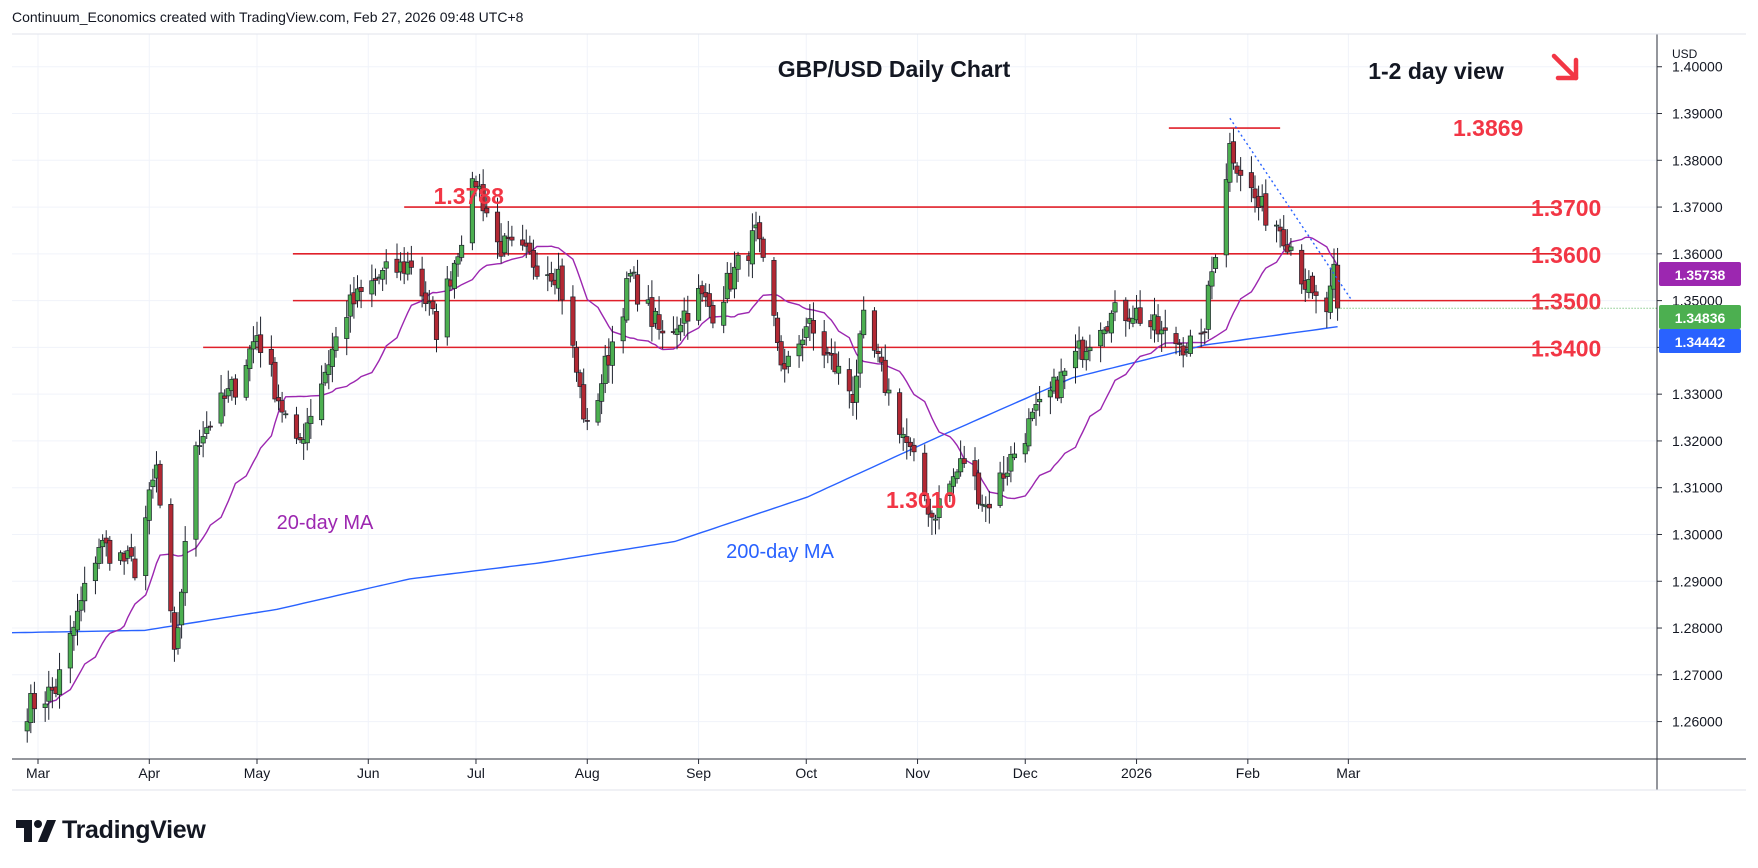  Describe the element at coordinates (1436, 71) in the screenshot. I see `view-label: 1-2 day view` at that location.